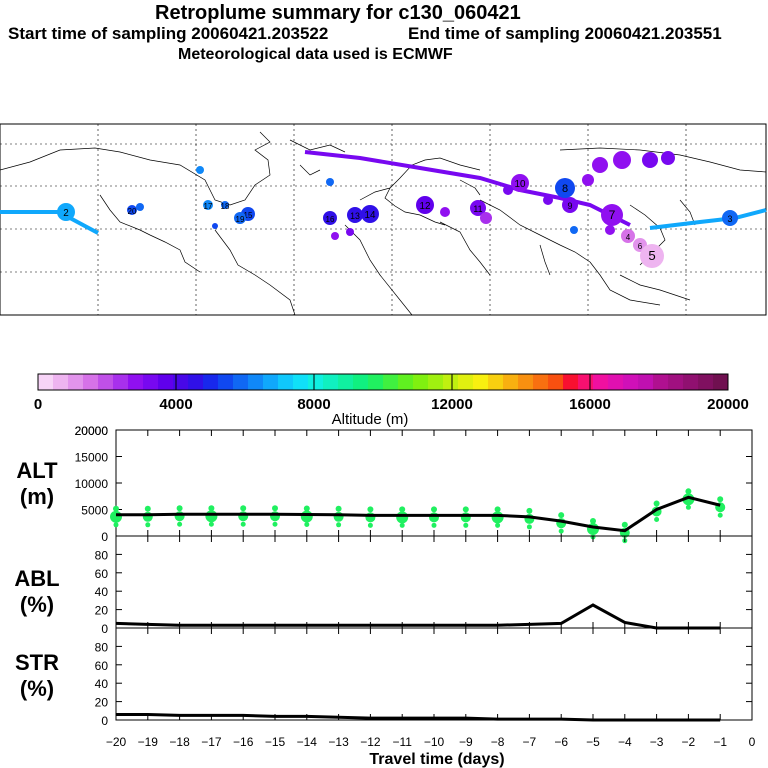  Describe the element at coordinates (434, 674) in the screenshot. I see `str-panel-frame` at that location.